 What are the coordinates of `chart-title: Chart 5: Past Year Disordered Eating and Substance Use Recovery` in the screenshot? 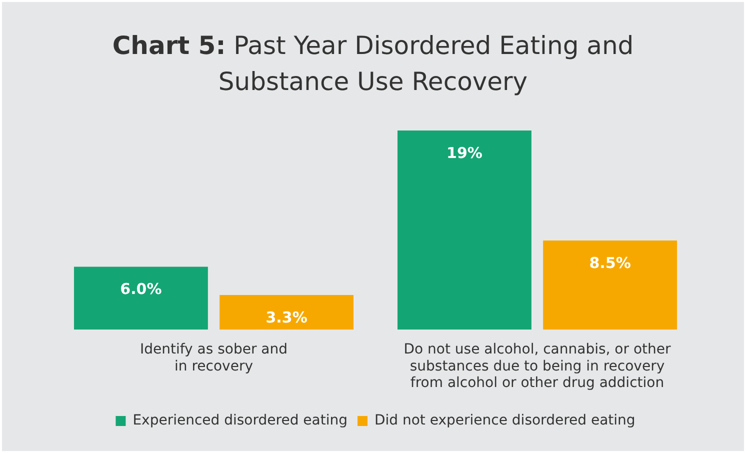 It's located at (373, 64).